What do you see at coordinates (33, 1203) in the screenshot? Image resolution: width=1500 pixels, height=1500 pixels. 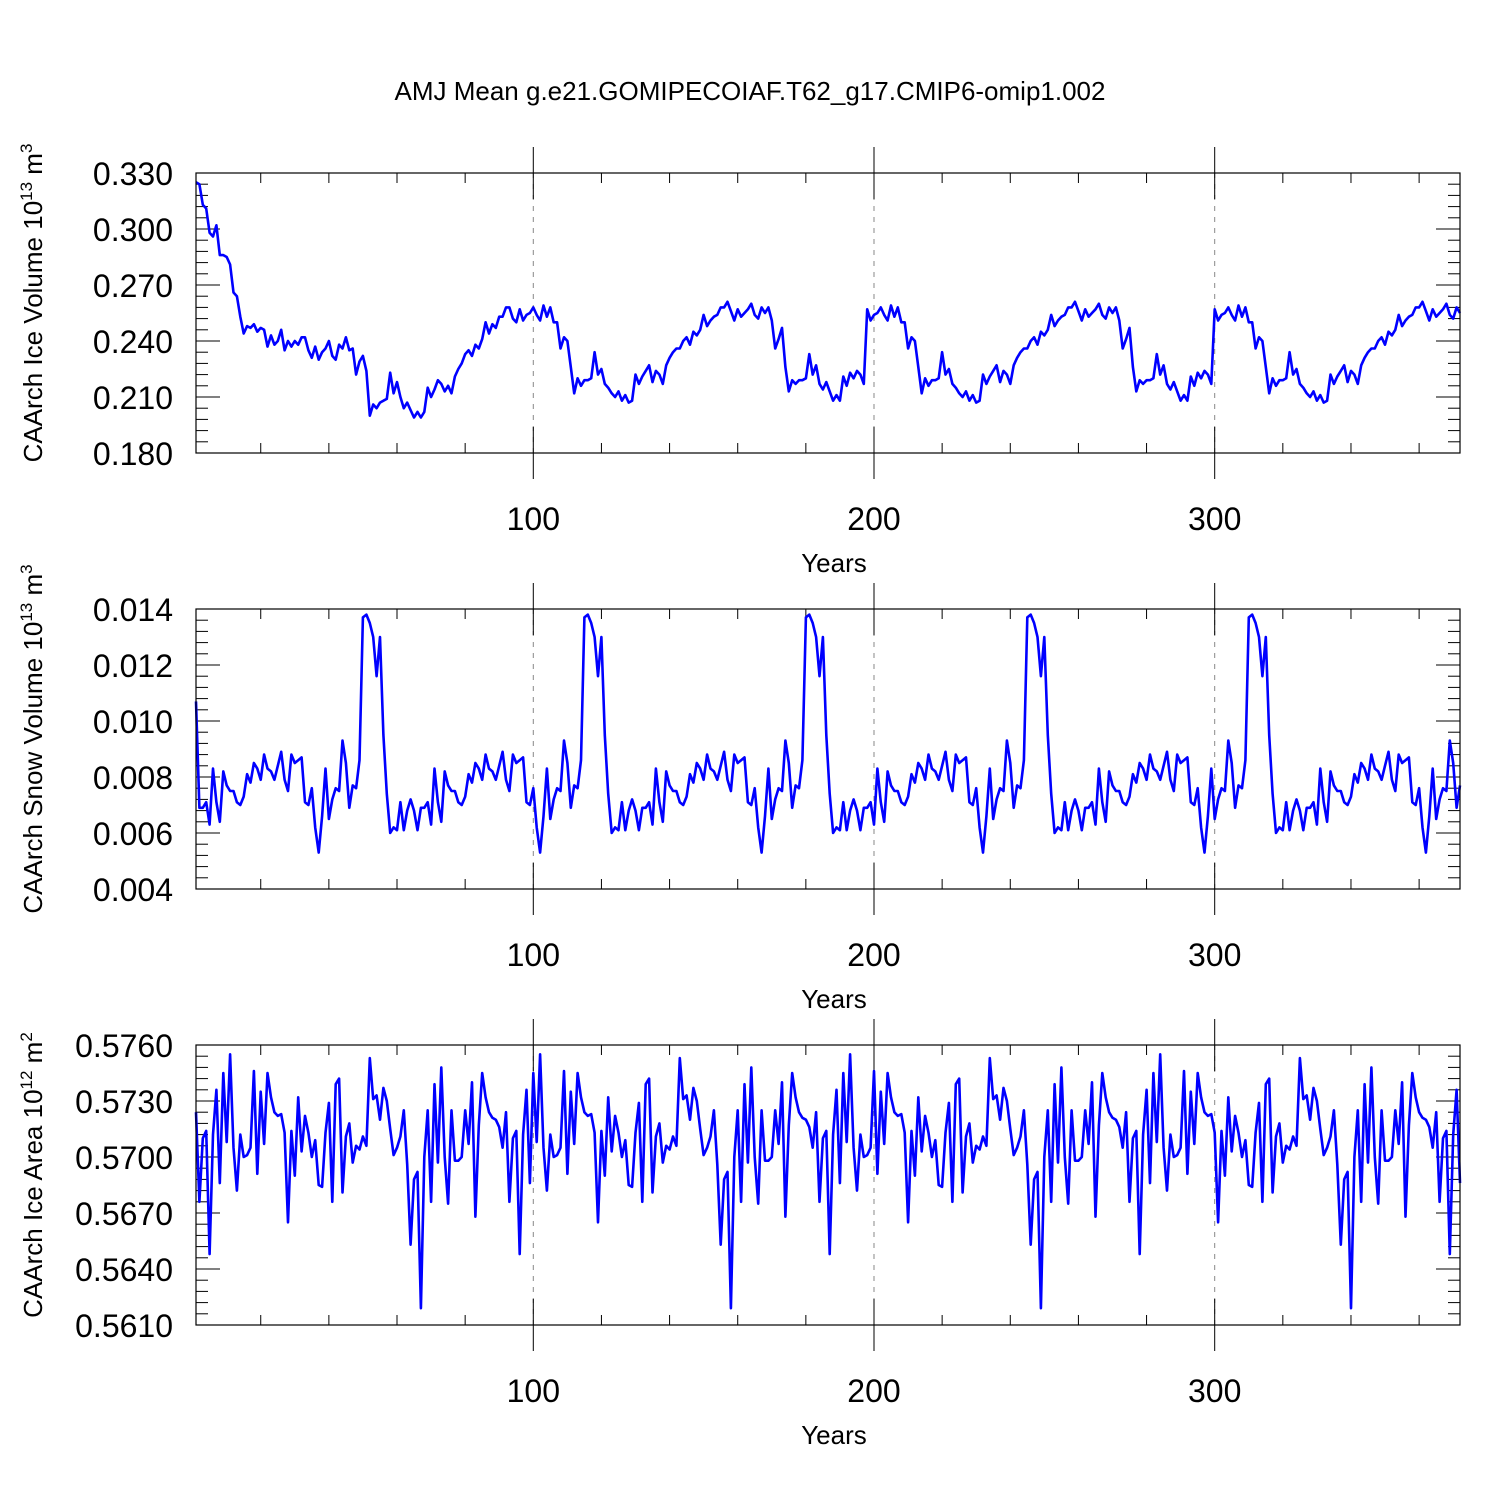 I see `y-axis-title-text: CAArch Ice Area 10` at bounding box center [33, 1203].